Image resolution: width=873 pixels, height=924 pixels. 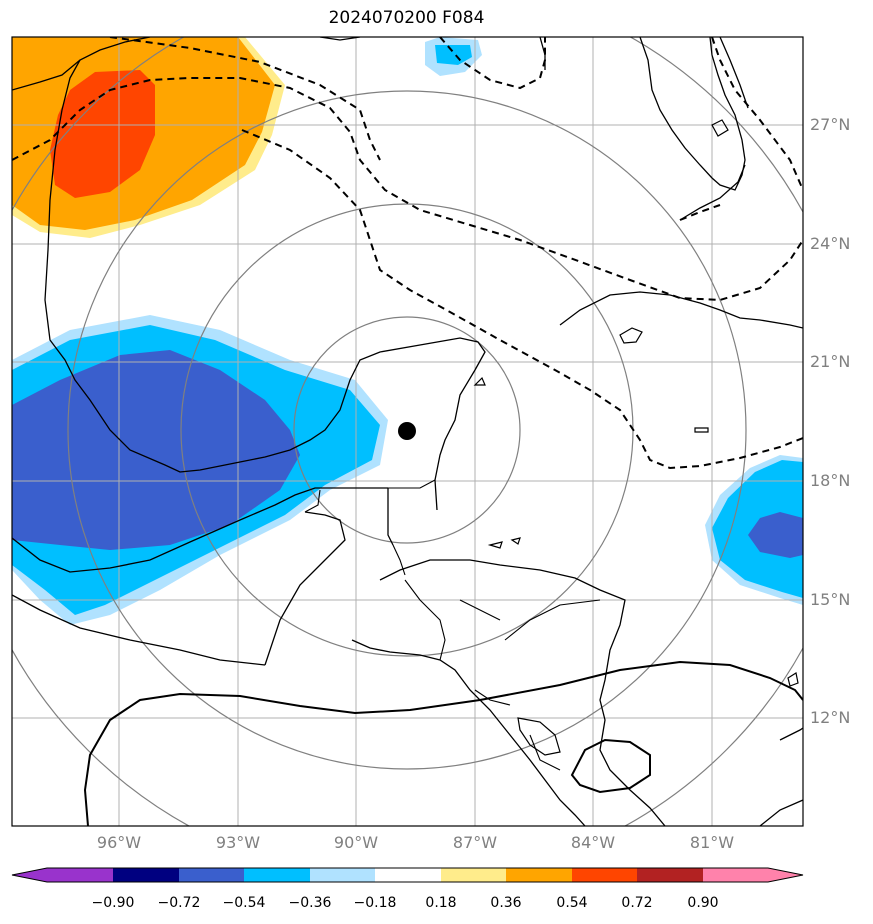 What do you see at coordinates (703, 903) in the screenshot?
I see `colorbar-label: 0.90` at bounding box center [703, 903].